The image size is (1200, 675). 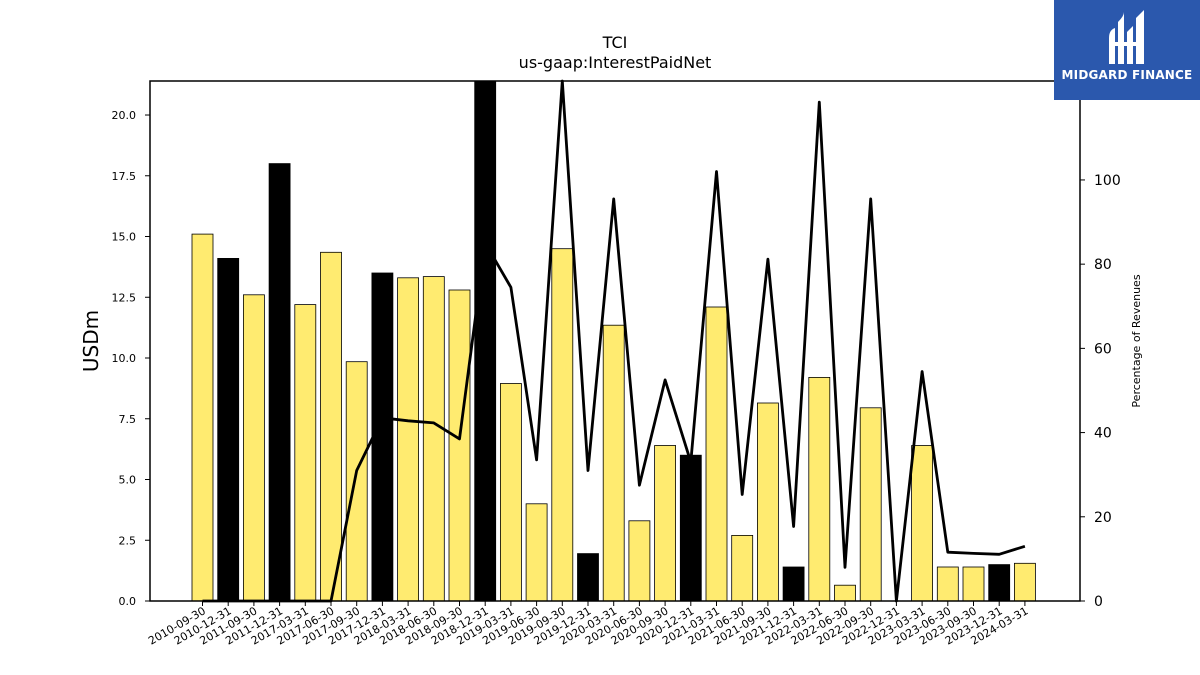 What do you see at coordinates (1103, 434) in the screenshot?
I see `y2-tick-label: 40` at bounding box center [1103, 434].